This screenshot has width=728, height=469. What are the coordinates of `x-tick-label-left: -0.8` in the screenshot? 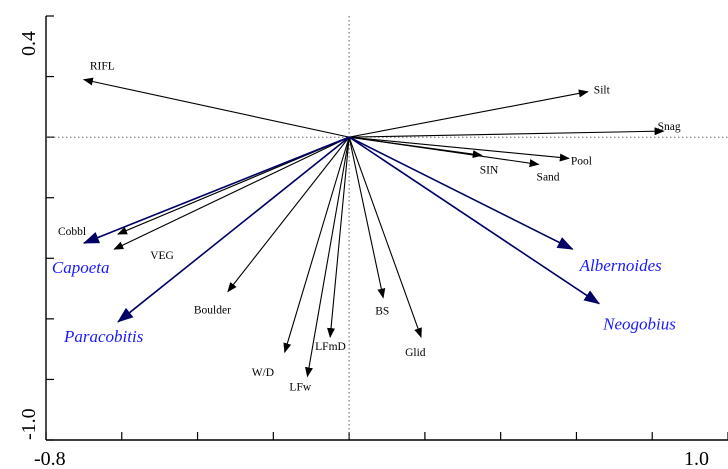 It's located at (50, 458).